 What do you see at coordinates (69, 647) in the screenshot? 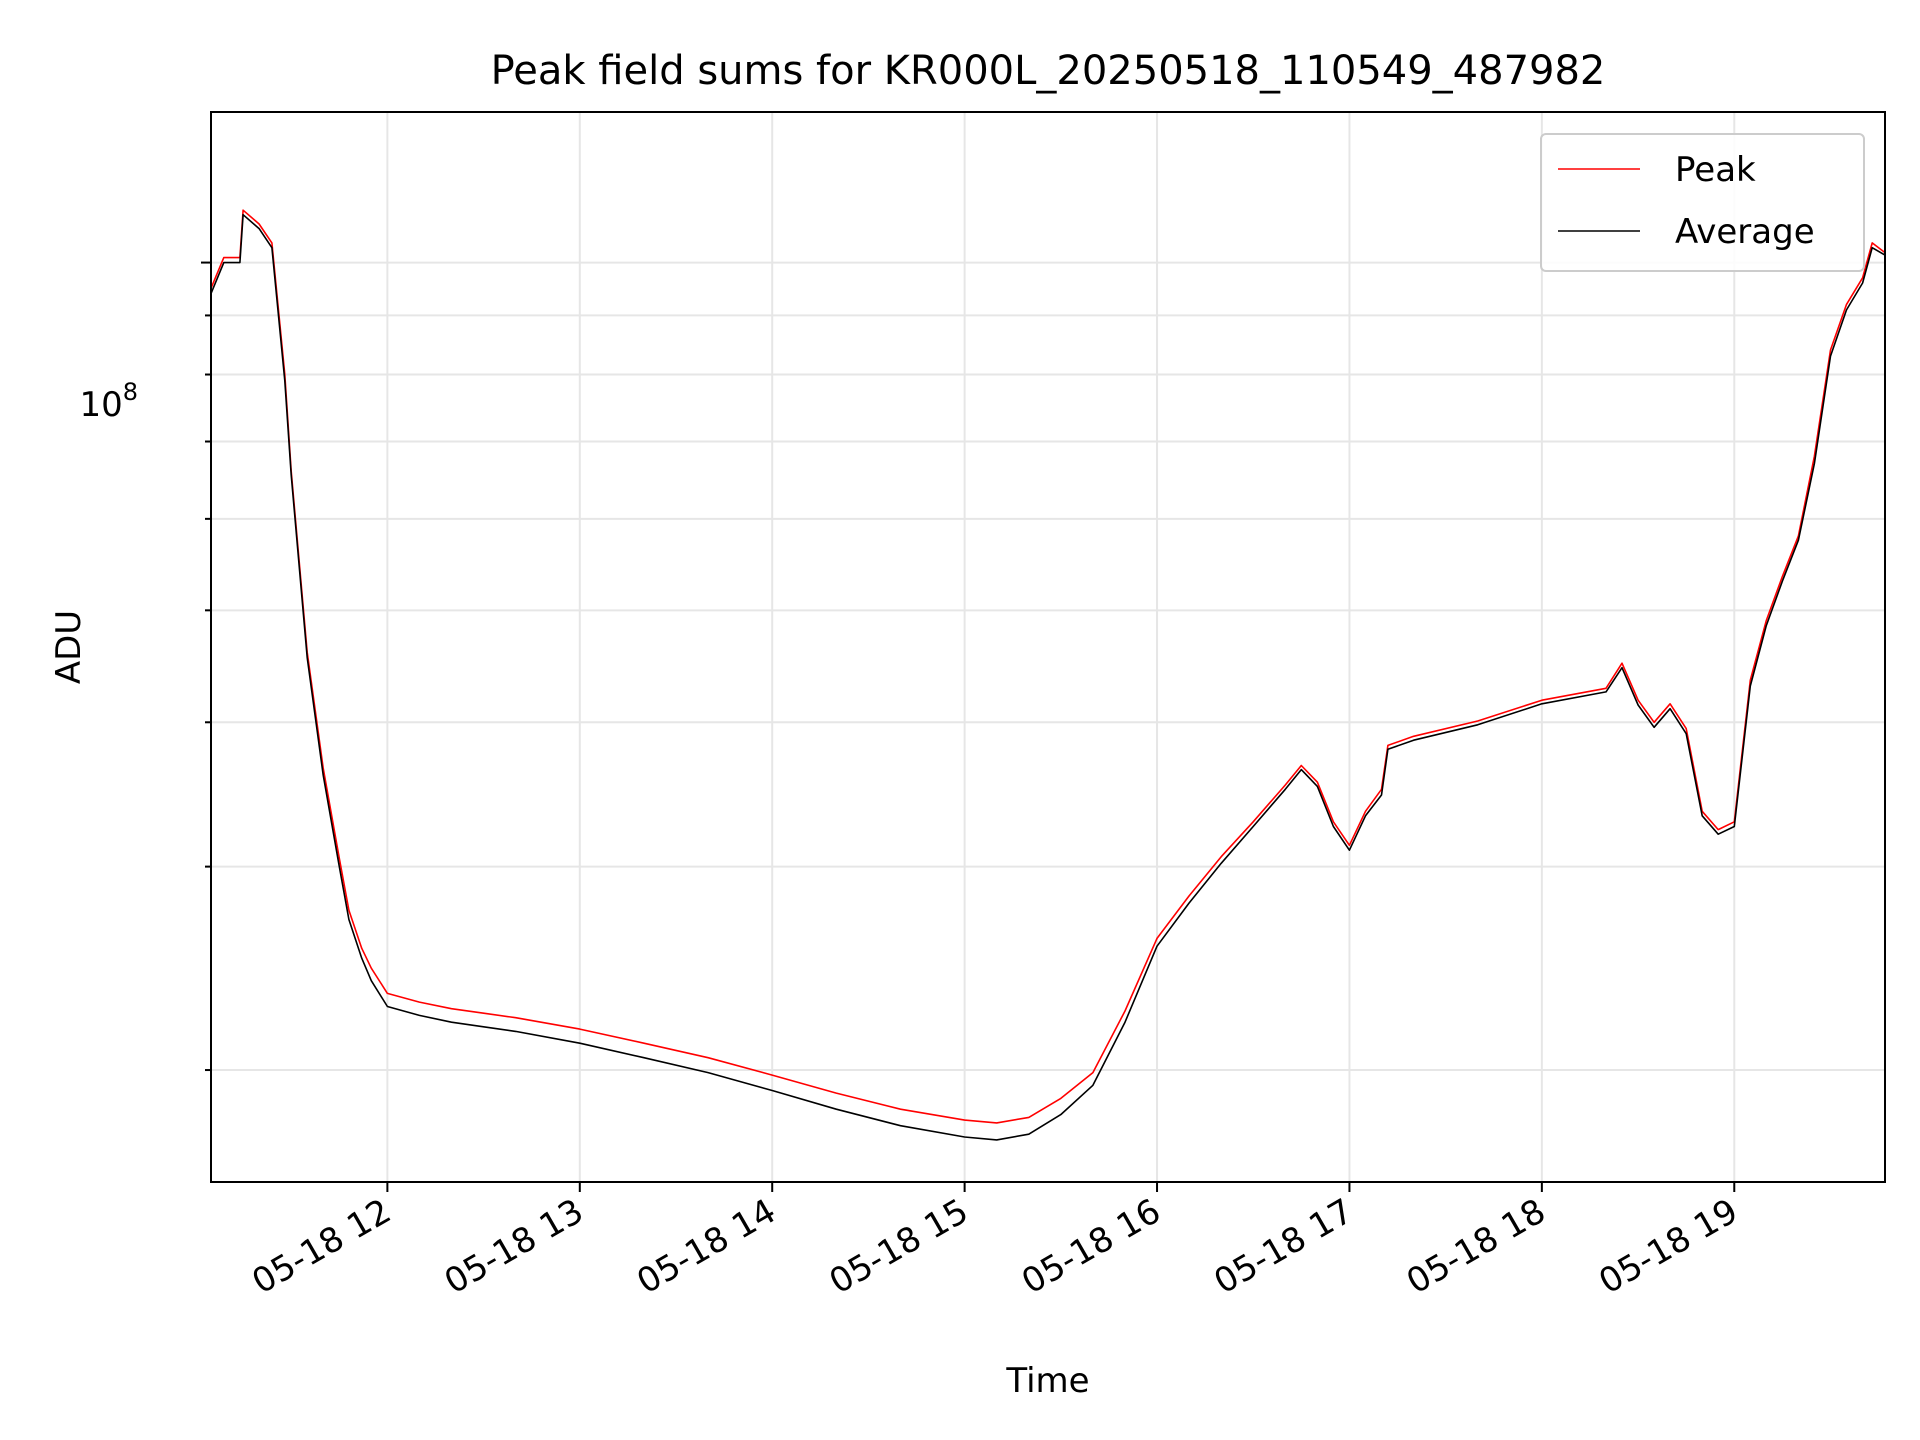
I see `y-axis-label: ADU` at bounding box center [69, 647].